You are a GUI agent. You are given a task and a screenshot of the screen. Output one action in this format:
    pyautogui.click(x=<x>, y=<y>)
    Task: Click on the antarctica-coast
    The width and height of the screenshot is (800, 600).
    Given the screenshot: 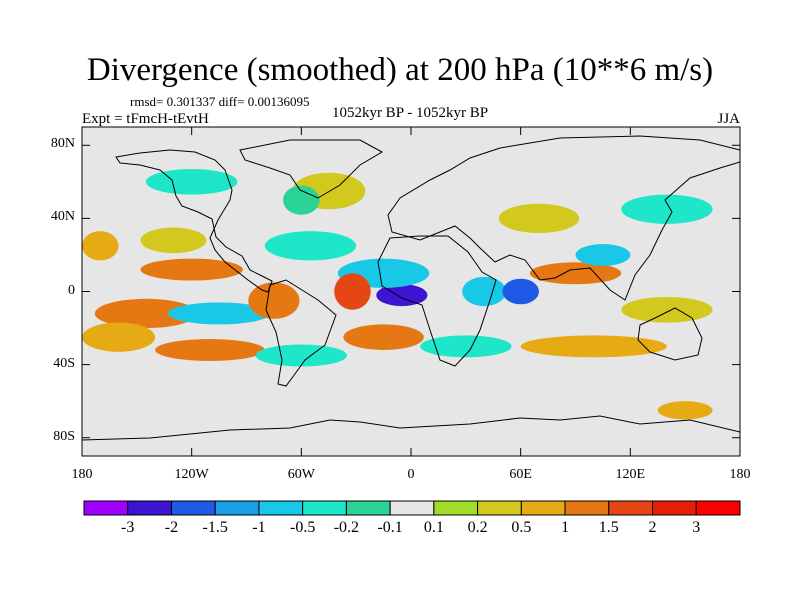 What is the action you would take?
    pyautogui.click(x=411, y=428)
    